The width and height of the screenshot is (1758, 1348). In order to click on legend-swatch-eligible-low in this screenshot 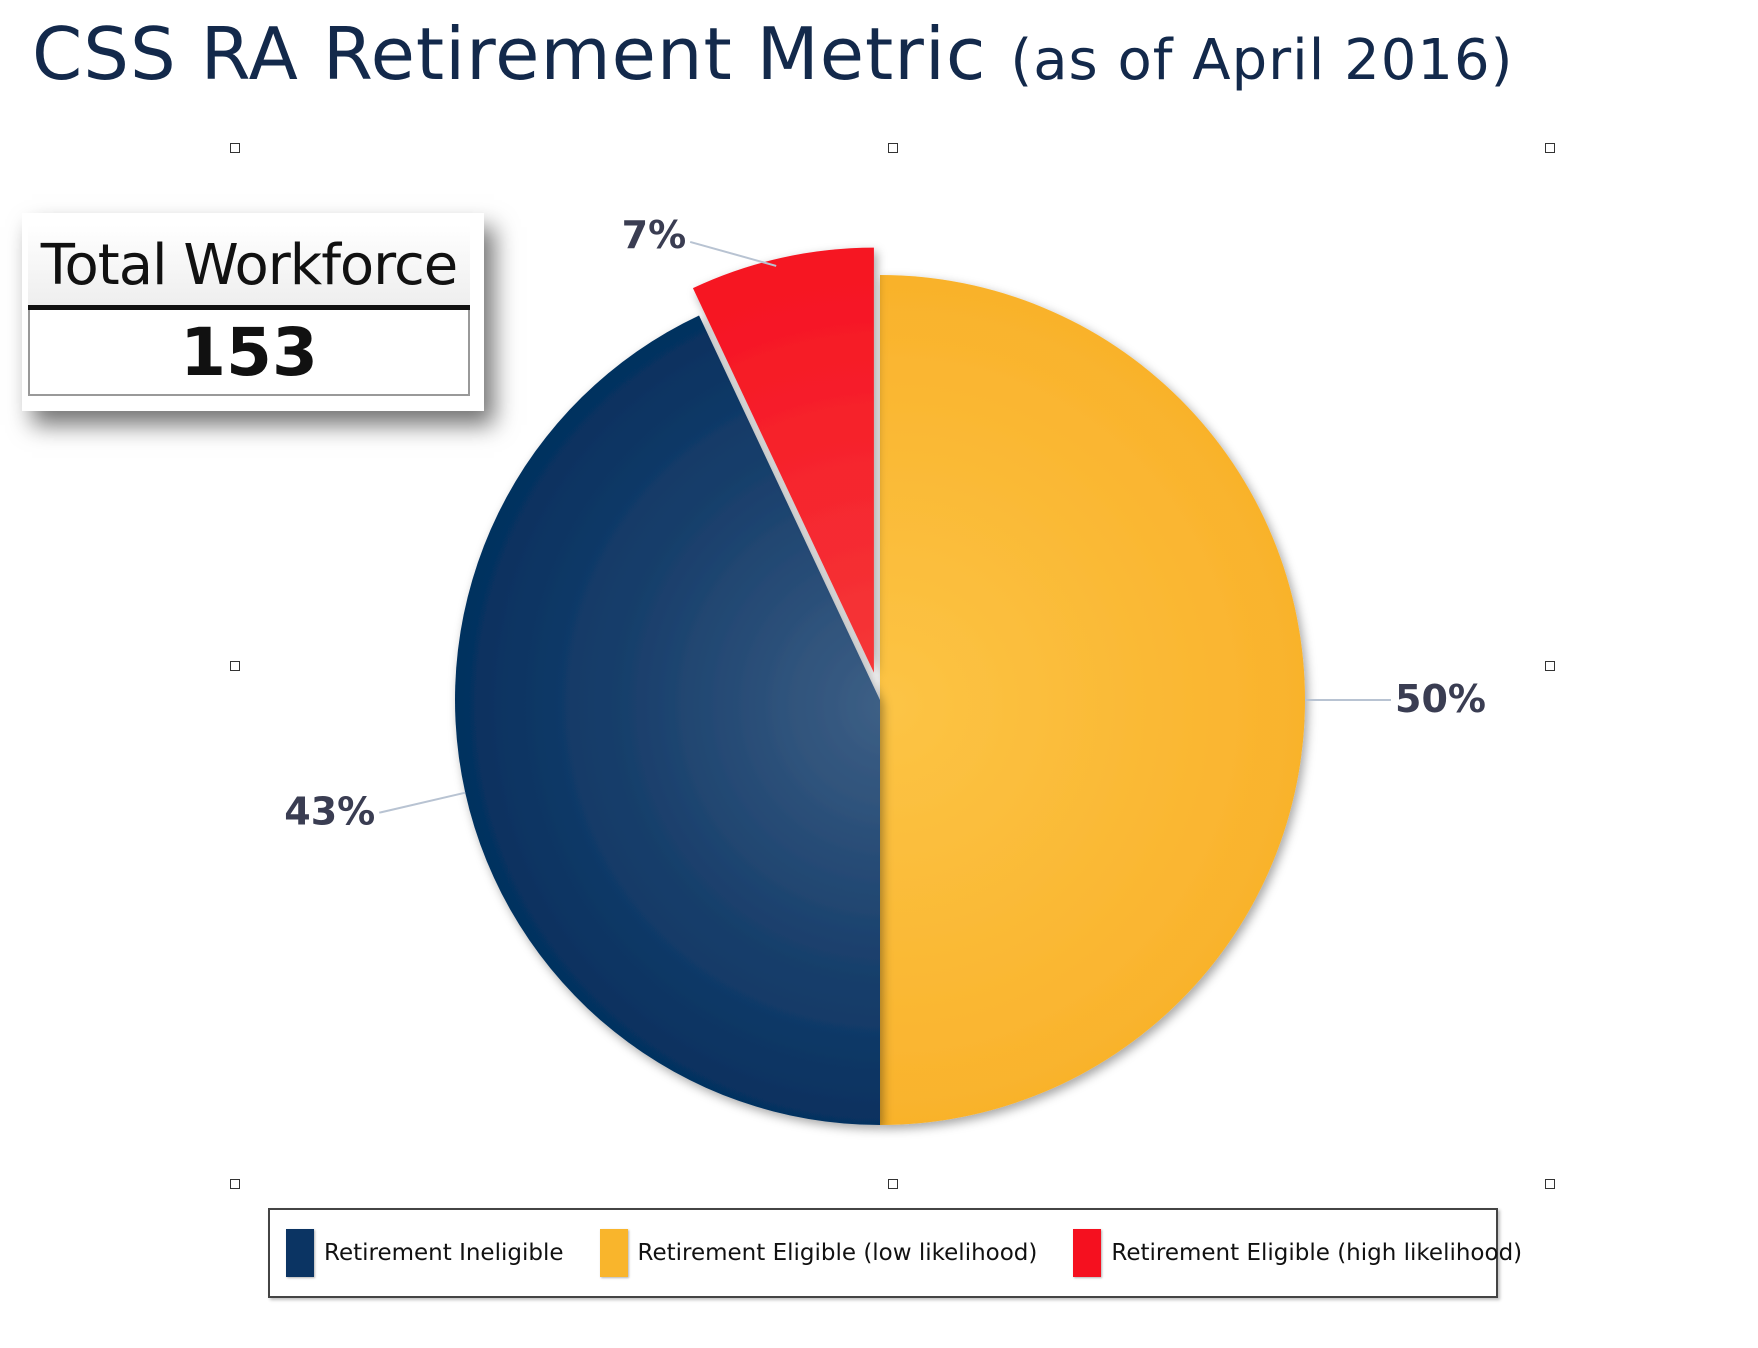, I will do `click(613, 1253)`.